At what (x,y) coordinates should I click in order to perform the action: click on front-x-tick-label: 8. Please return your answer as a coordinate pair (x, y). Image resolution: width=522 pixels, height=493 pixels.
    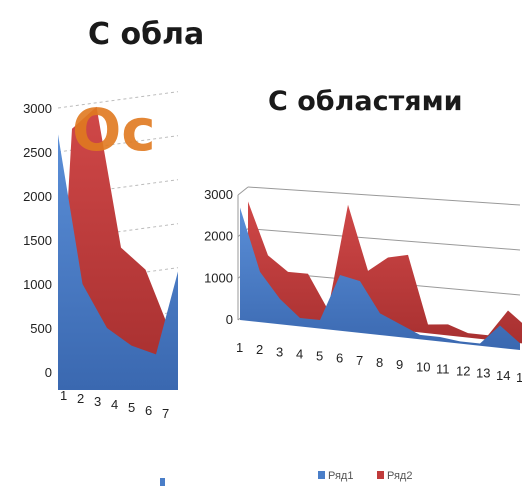
    Looking at the image, I should click on (379, 362).